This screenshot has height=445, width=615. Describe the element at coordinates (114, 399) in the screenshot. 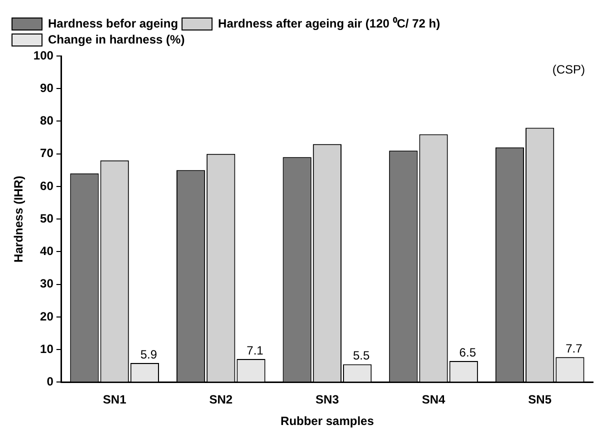

I see `x-tick-label: SN1` at that location.